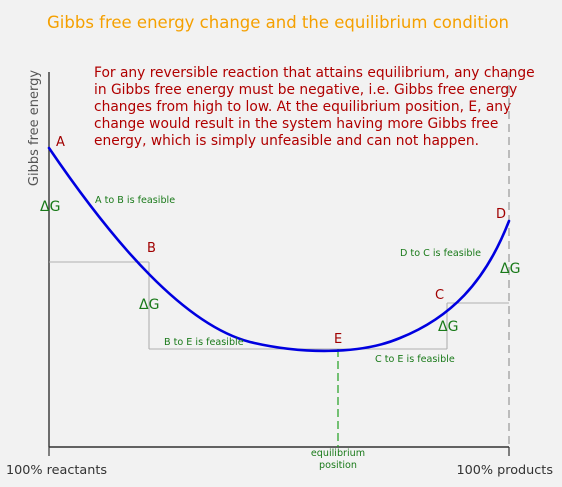 The height and width of the screenshot is (487, 562). What do you see at coordinates (279, 305) in the screenshot?
I see `guide-lines` at bounding box center [279, 305].